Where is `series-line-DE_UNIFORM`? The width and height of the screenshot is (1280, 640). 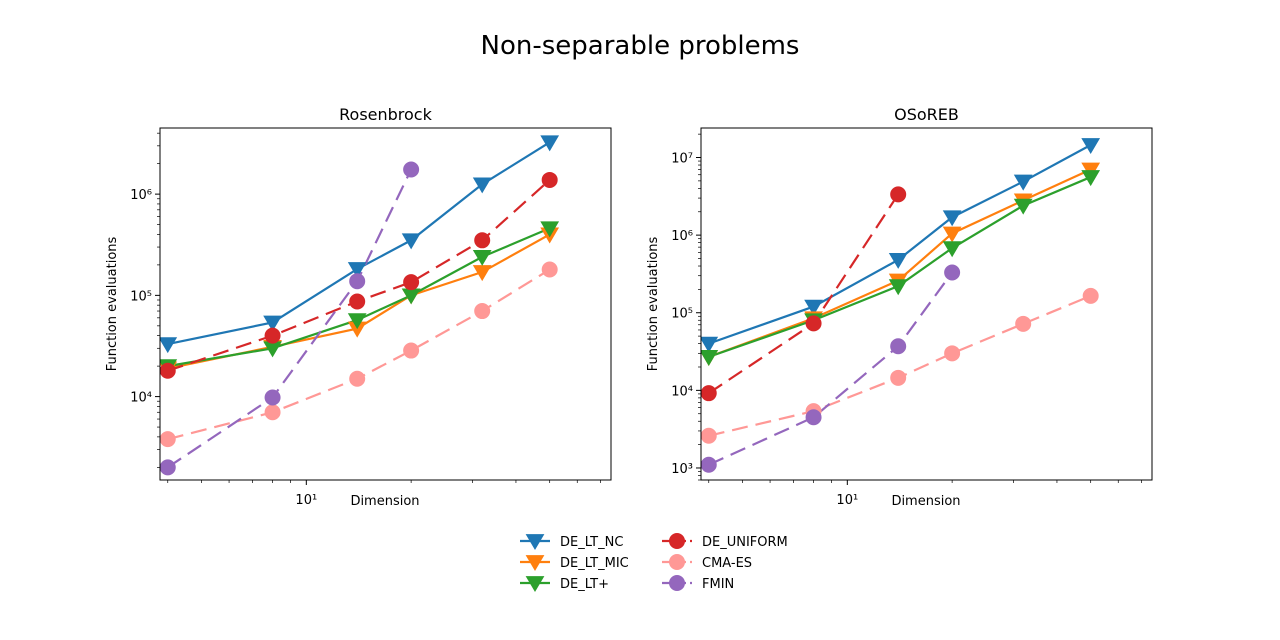 series-line-DE_UNIFORM is located at coordinates (359, 275).